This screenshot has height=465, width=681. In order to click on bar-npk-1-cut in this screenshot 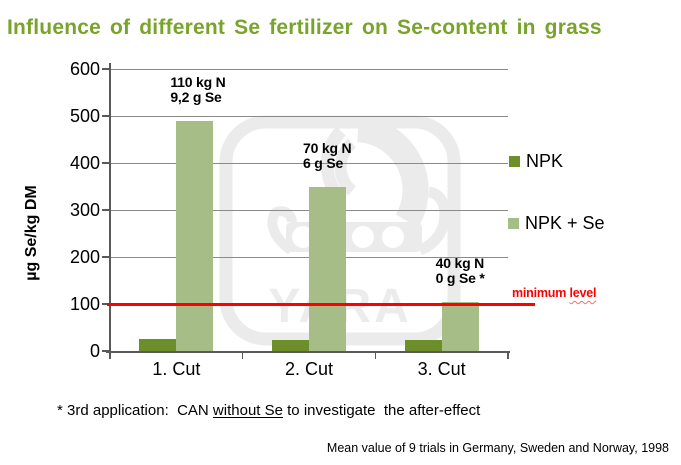, I will do `click(158, 345)`.